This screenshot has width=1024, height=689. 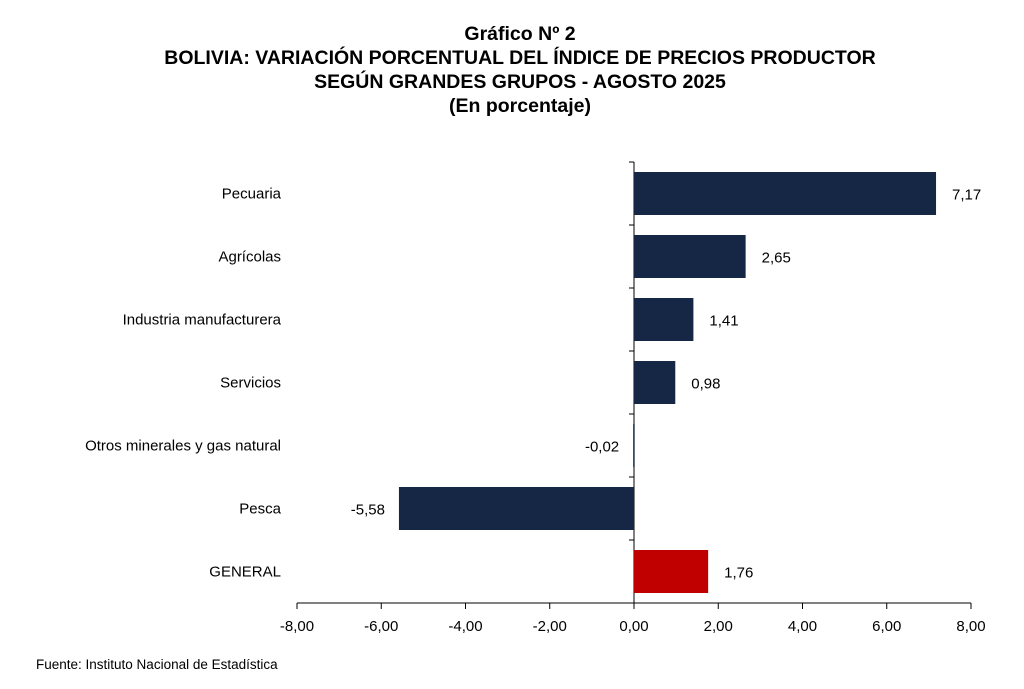 What do you see at coordinates (250, 383) in the screenshot?
I see `category-label: Servicios` at bounding box center [250, 383].